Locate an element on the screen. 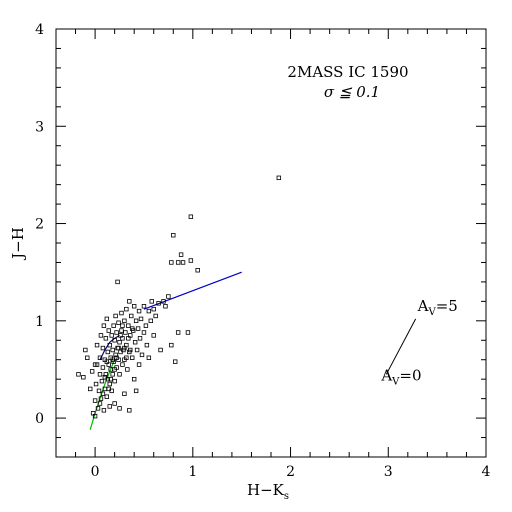 The image size is (512, 512). x-tick-label: 2 is located at coordinates (290, 472).